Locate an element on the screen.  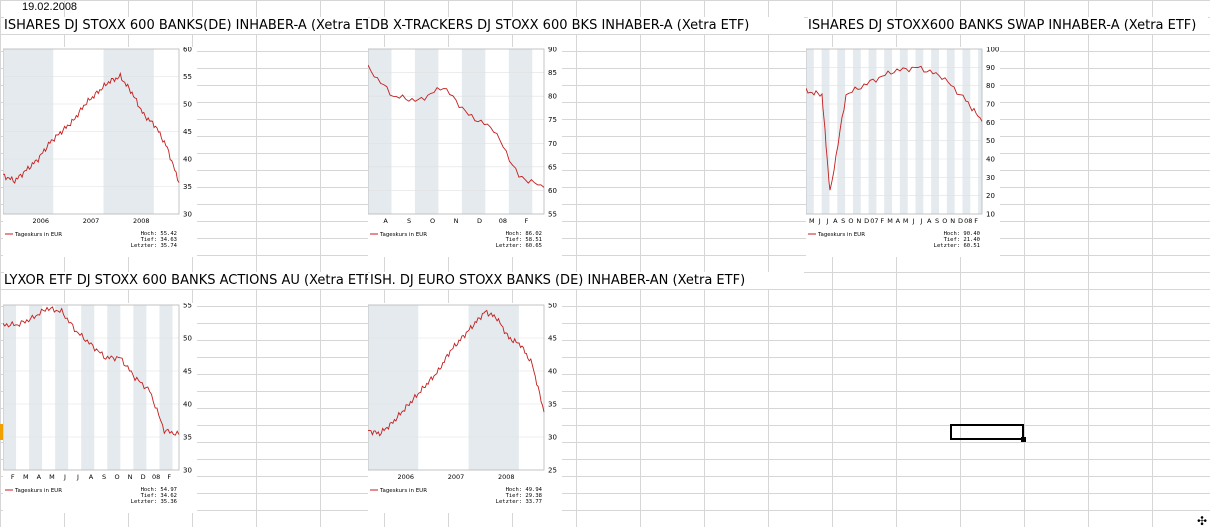
y-tick-label: 55 is located at coordinates (552, 215).